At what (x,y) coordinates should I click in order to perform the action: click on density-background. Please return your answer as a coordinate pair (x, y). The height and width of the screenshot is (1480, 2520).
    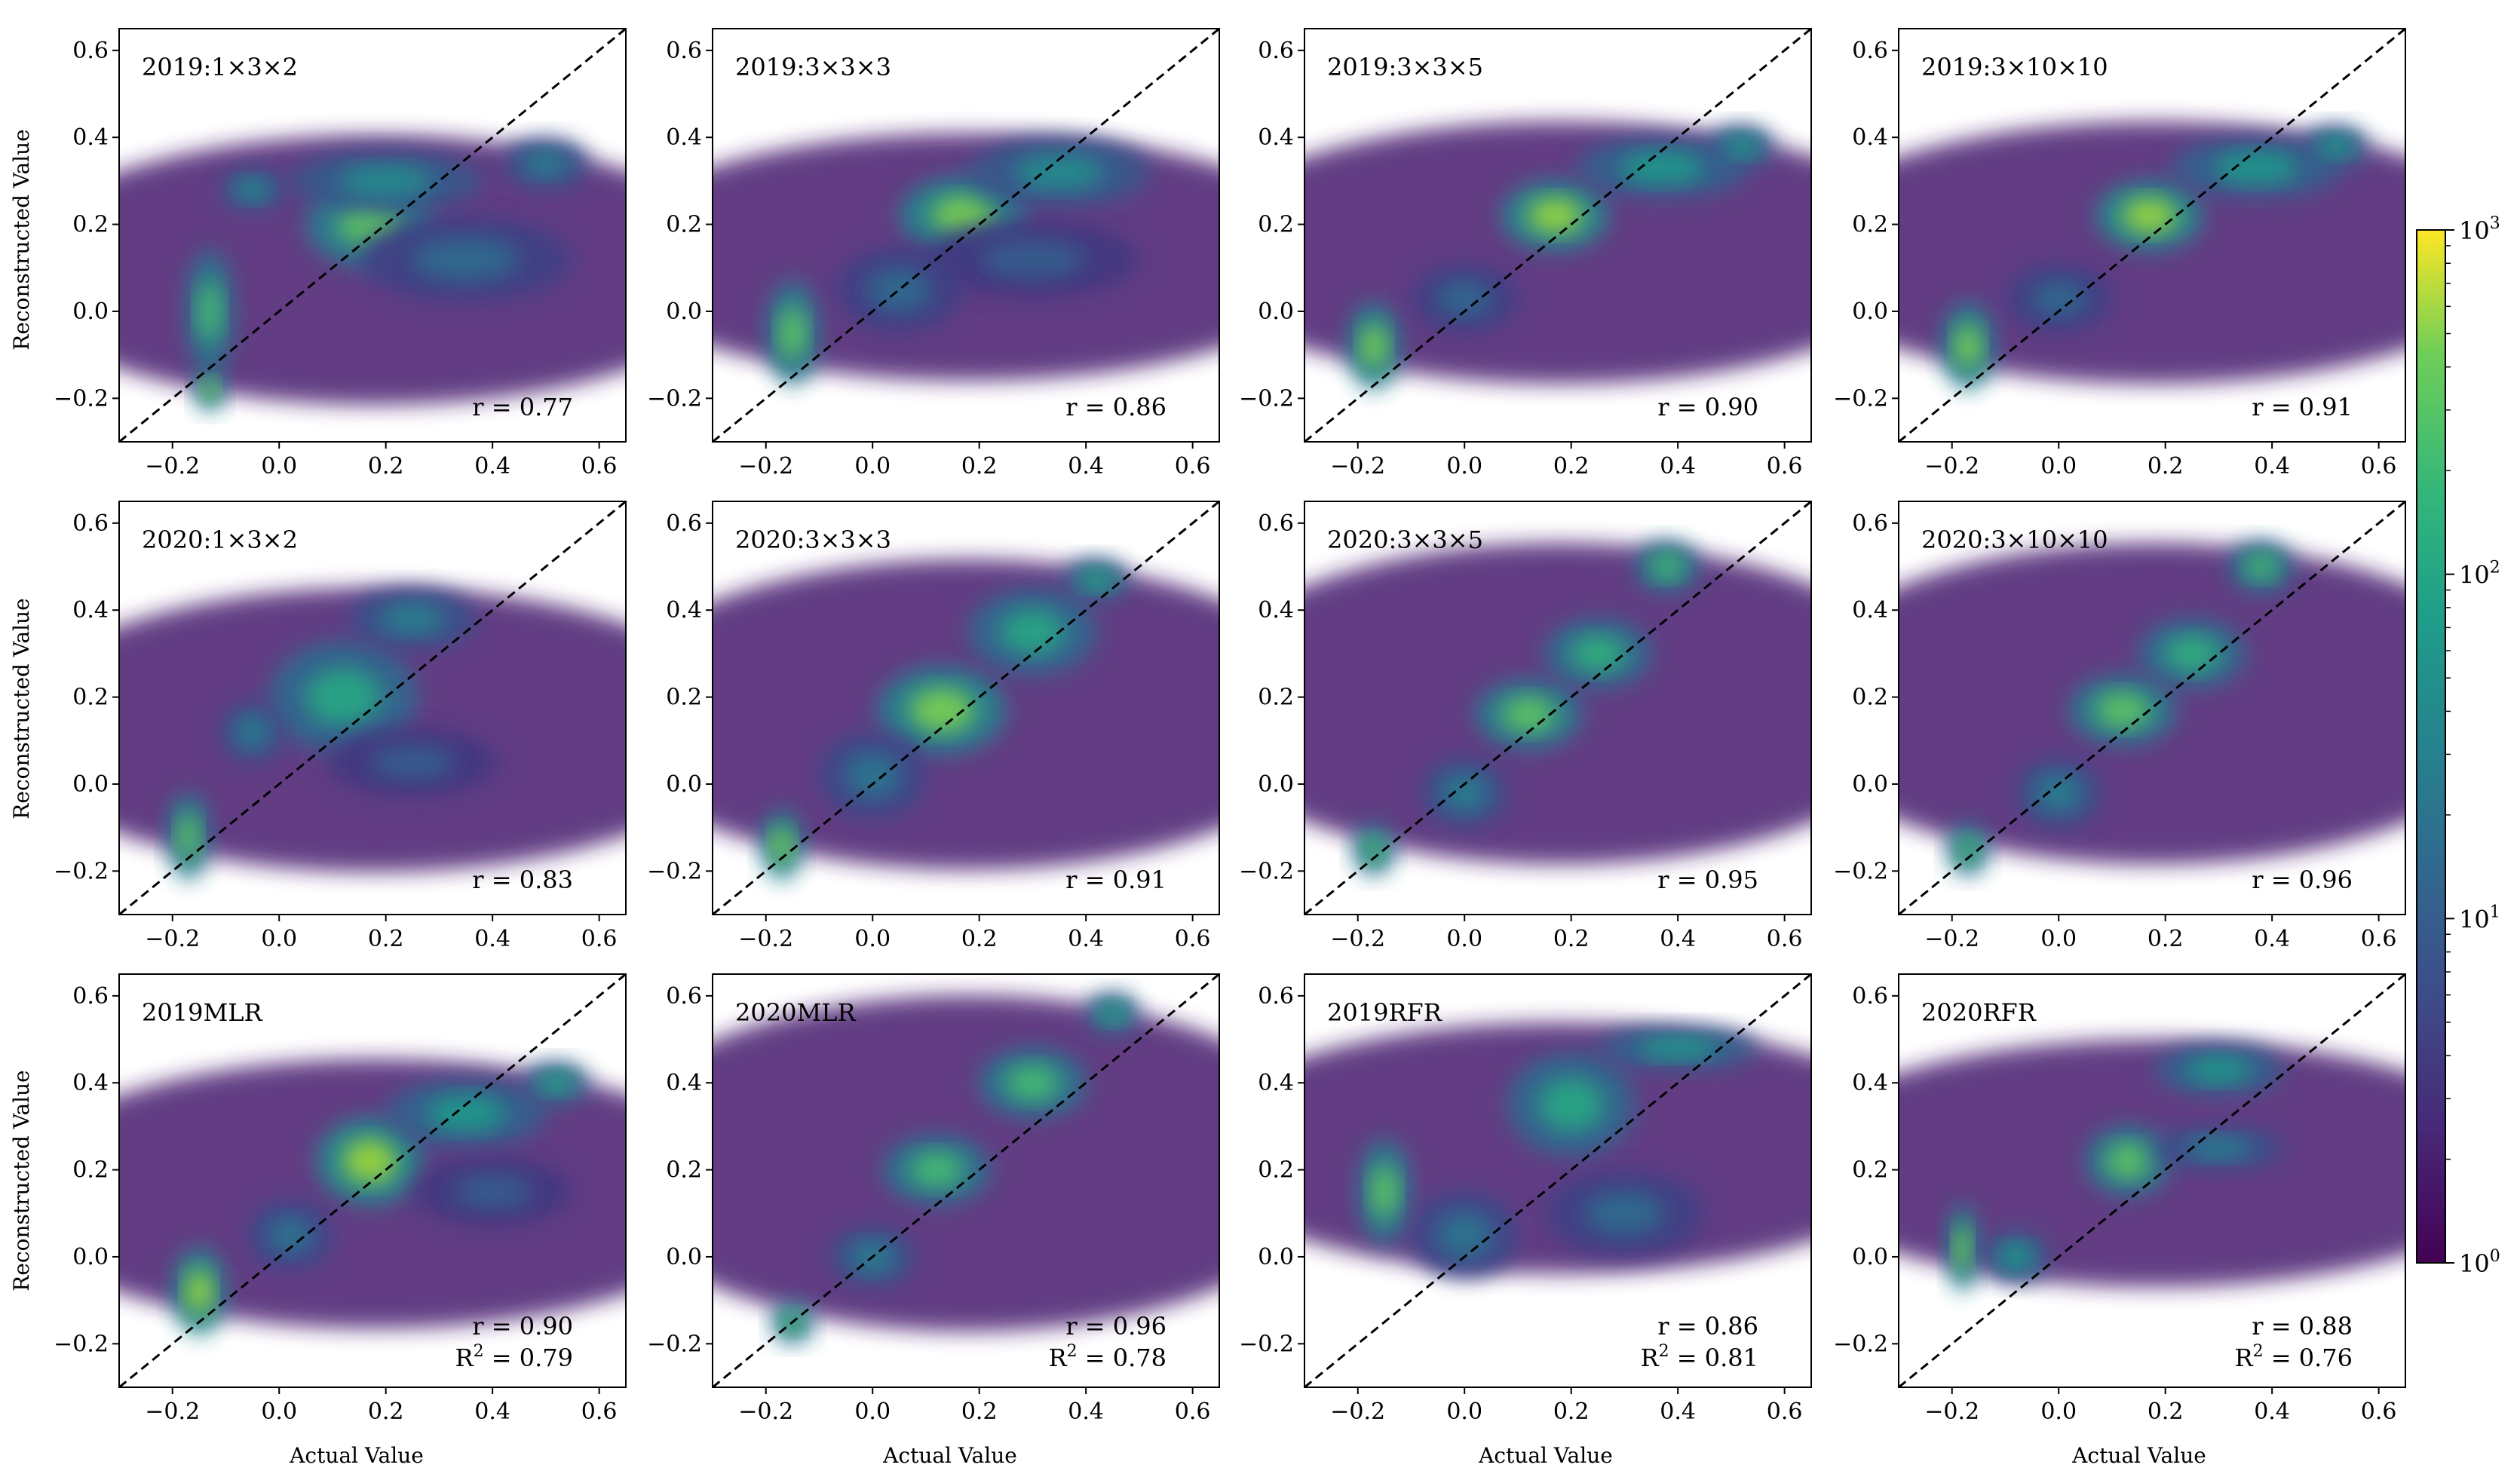
    Looking at the image, I should click on (1557, 253).